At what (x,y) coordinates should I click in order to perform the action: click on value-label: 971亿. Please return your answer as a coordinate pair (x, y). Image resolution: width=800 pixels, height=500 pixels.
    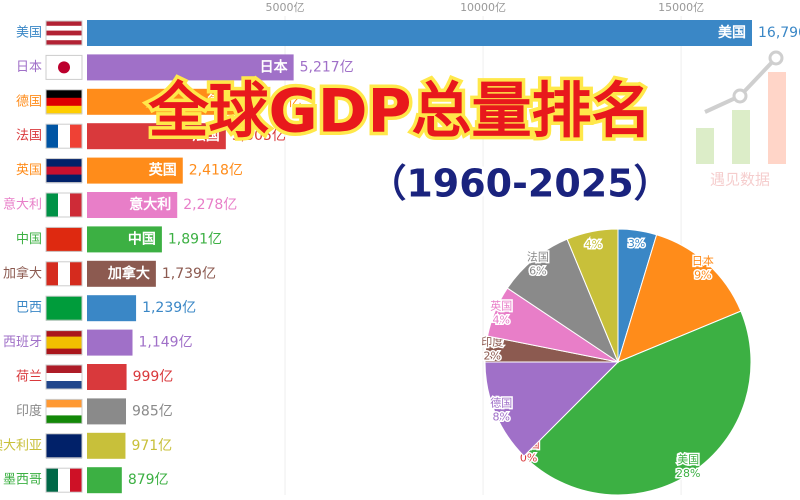
    Looking at the image, I should click on (151, 446).